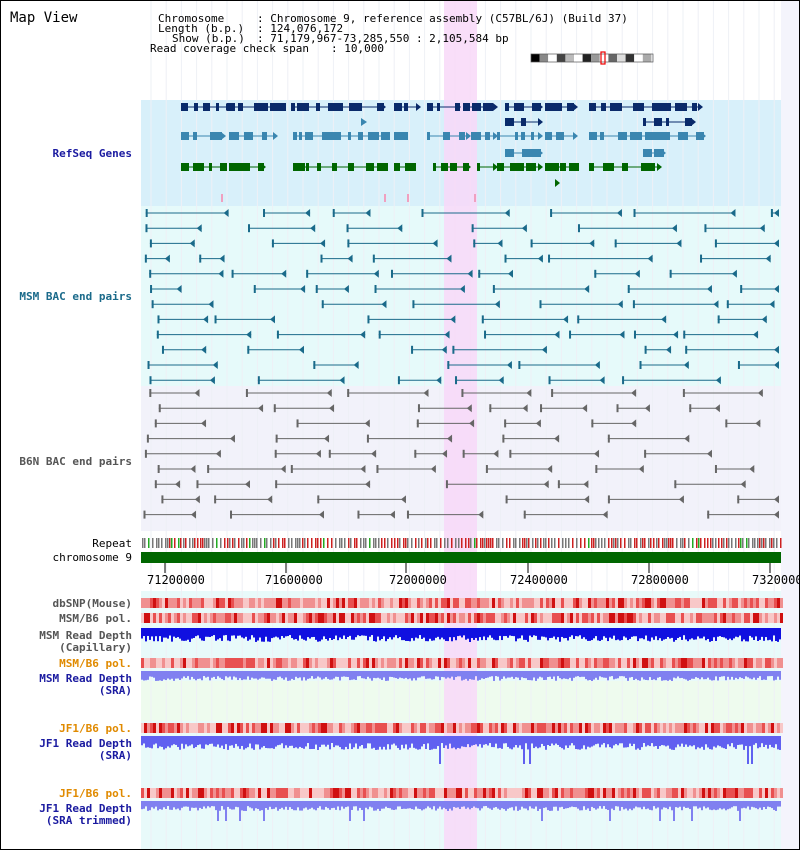  What do you see at coordinates (75, 296) in the screenshot?
I see `track-label-msm-bac: MSM BAC end pairs` at bounding box center [75, 296].